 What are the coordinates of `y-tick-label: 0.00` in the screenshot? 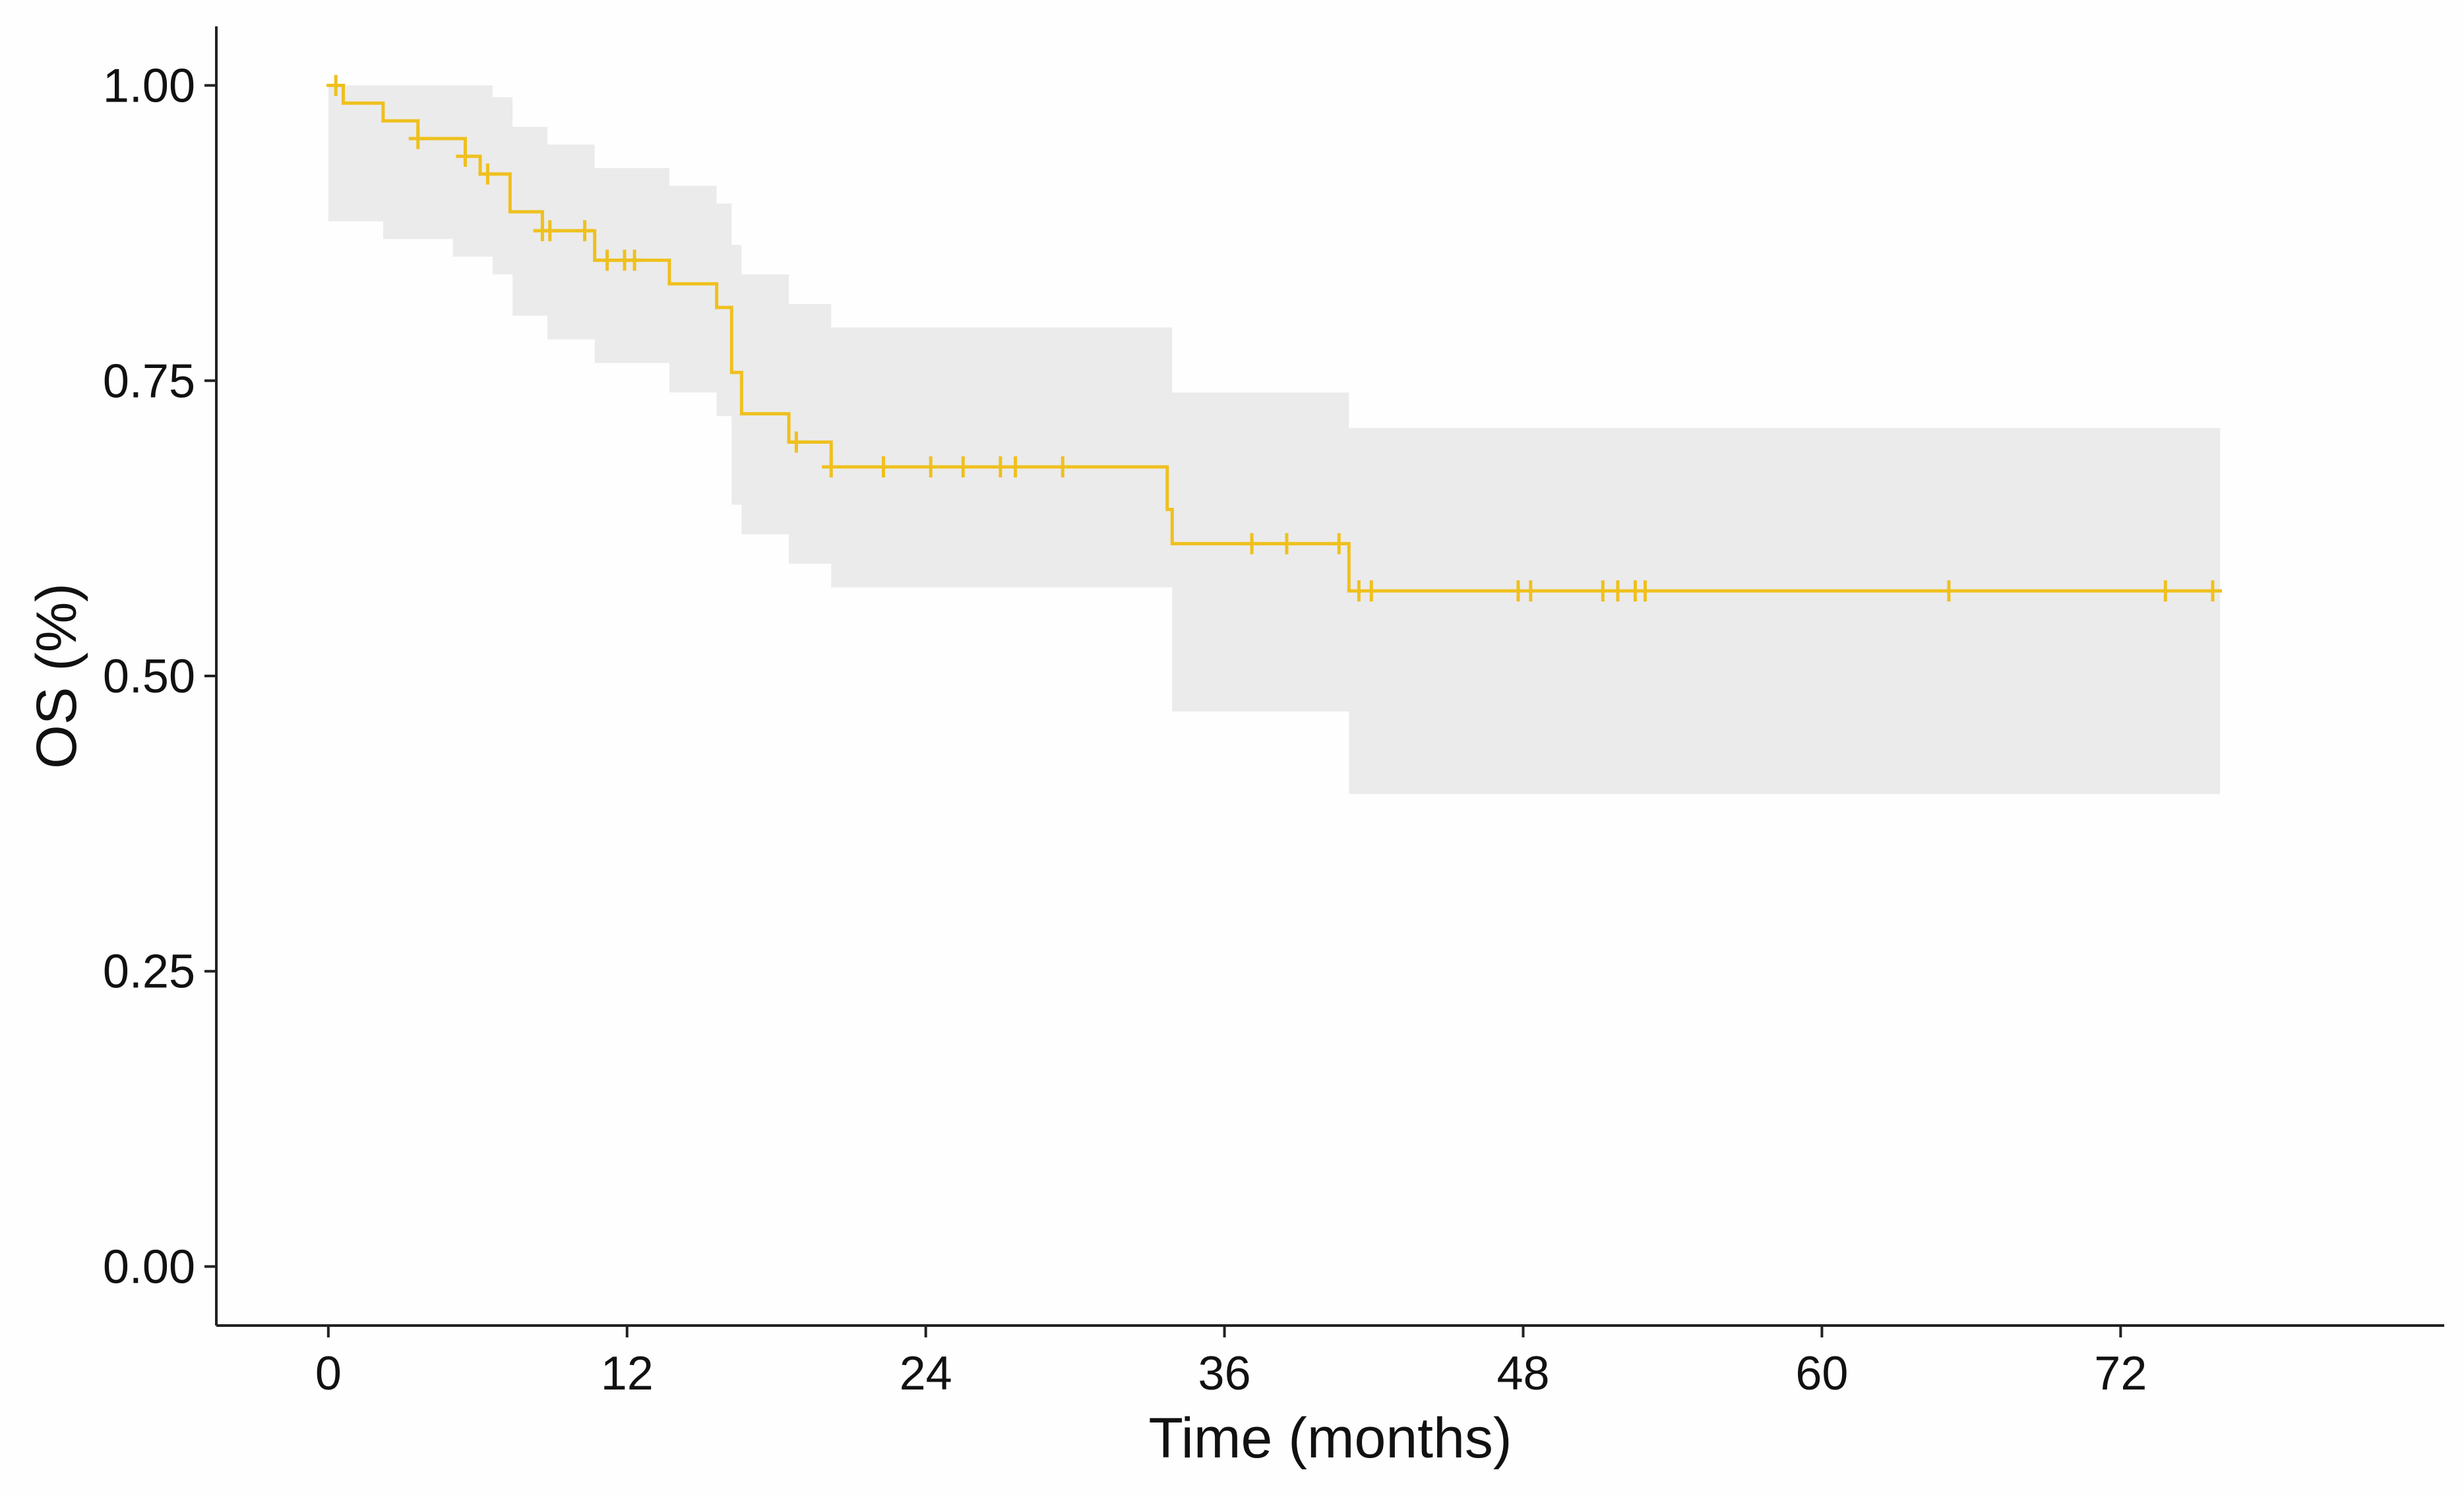 It's located at (149, 1266).